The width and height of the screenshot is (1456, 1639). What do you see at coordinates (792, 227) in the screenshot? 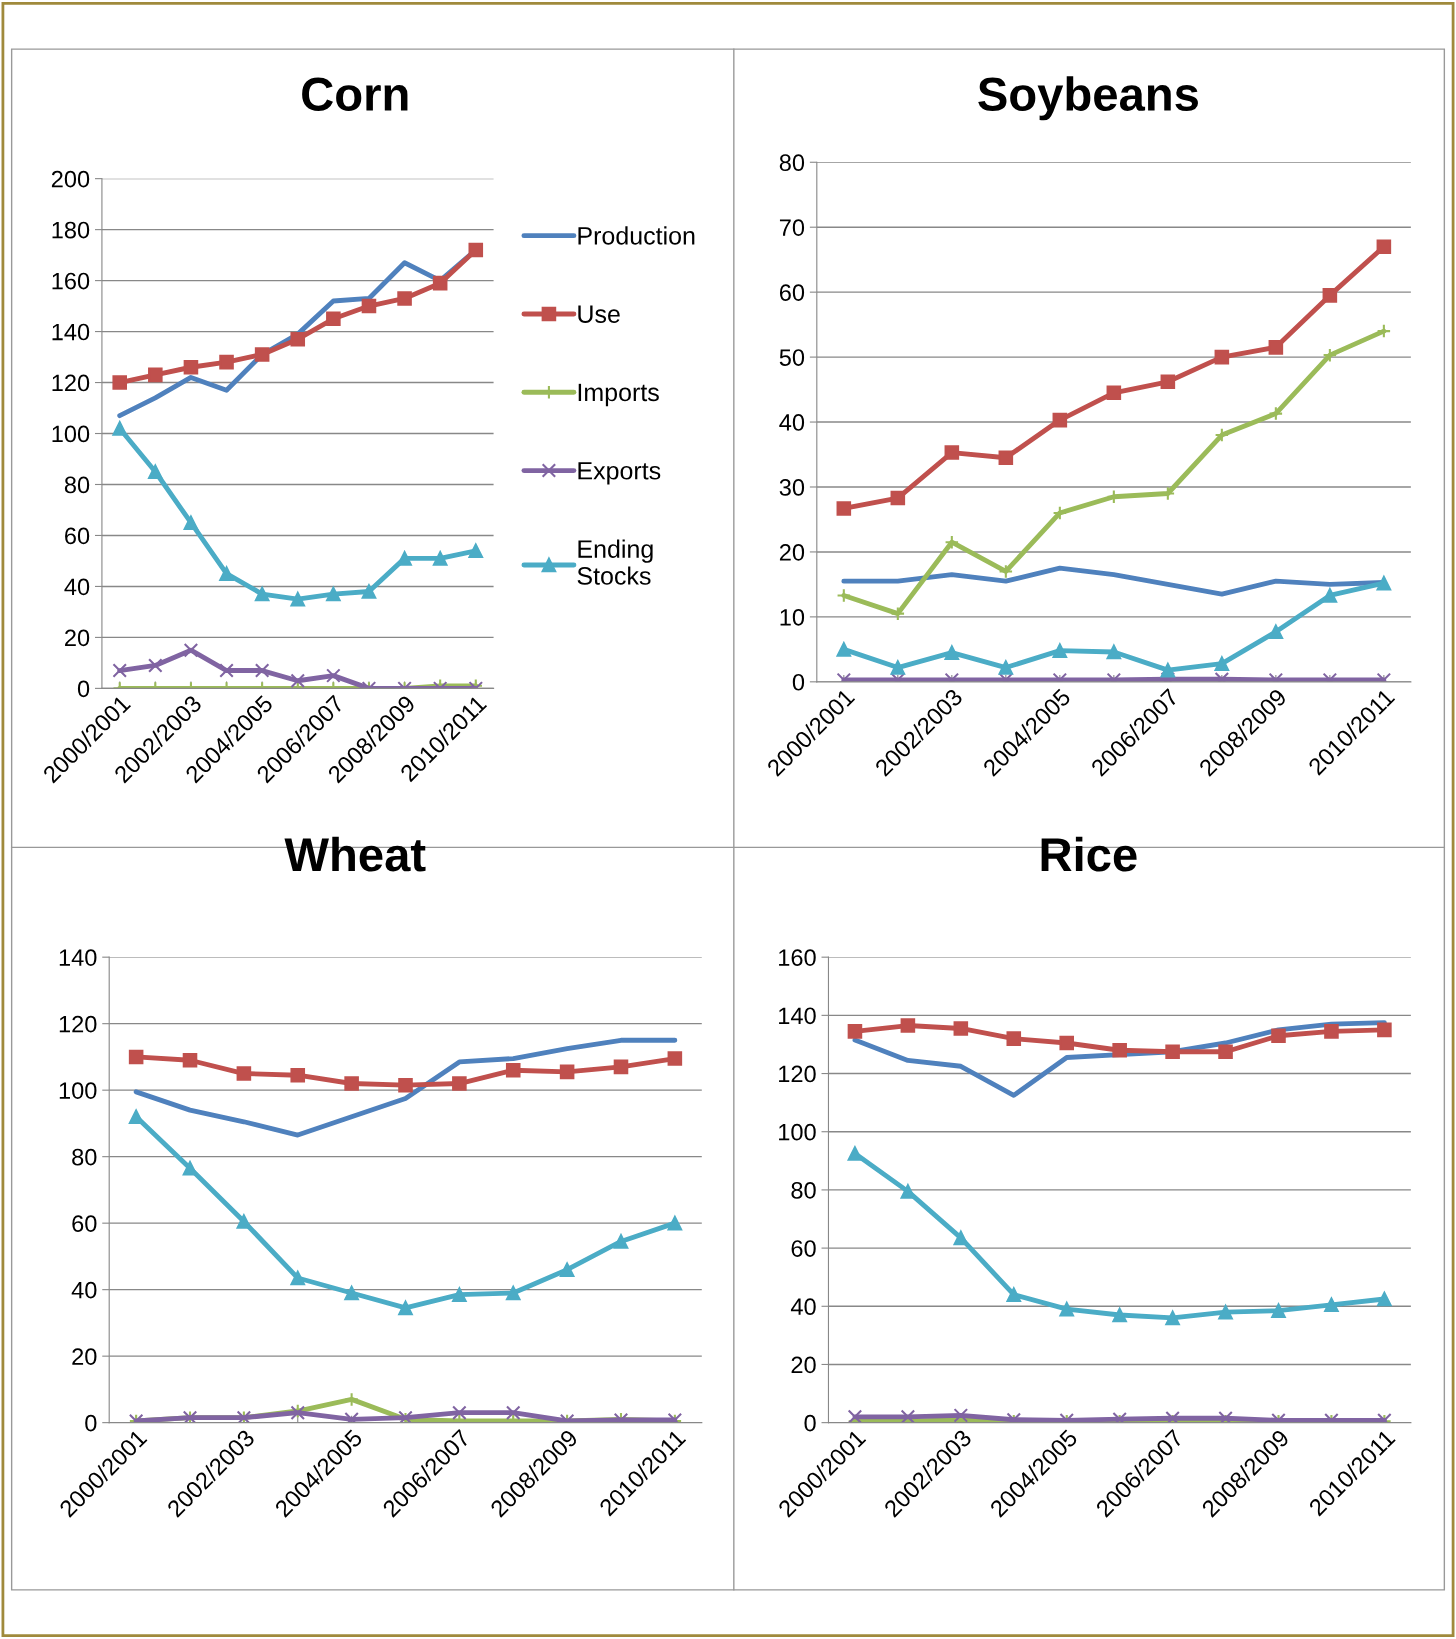
I see `y-tick-label: 70` at bounding box center [792, 227].